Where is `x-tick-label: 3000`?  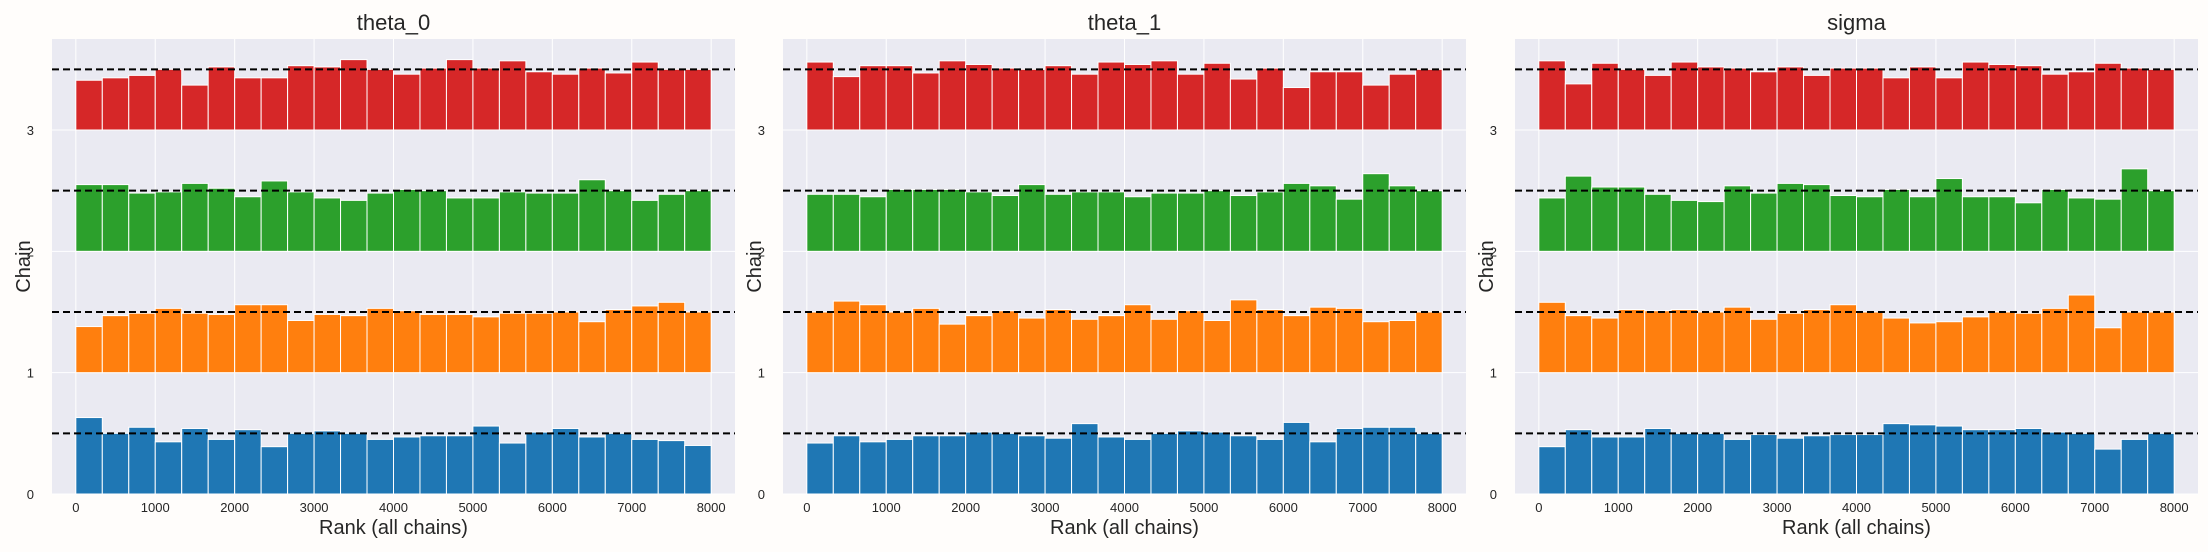
x-tick-label: 3000 is located at coordinates (1045, 507).